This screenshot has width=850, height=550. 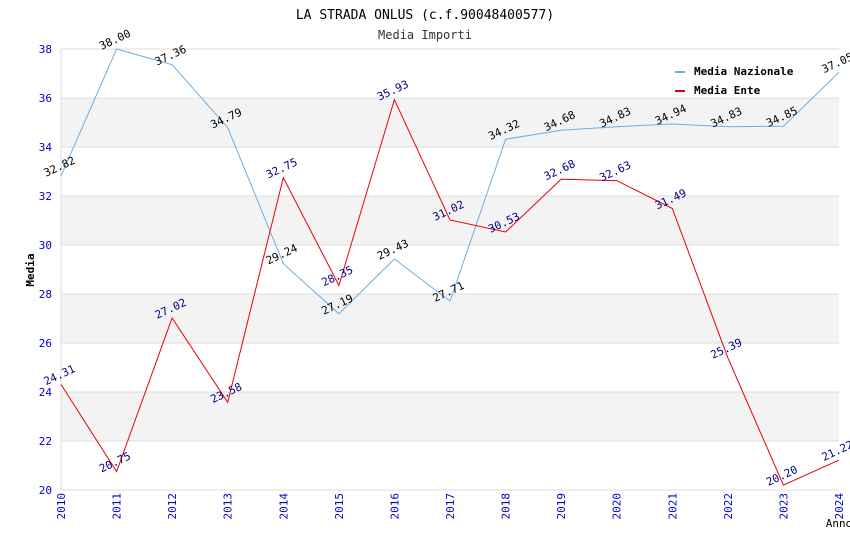 I want to click on x-tick-label: 2010, so click(x=61, y=506).